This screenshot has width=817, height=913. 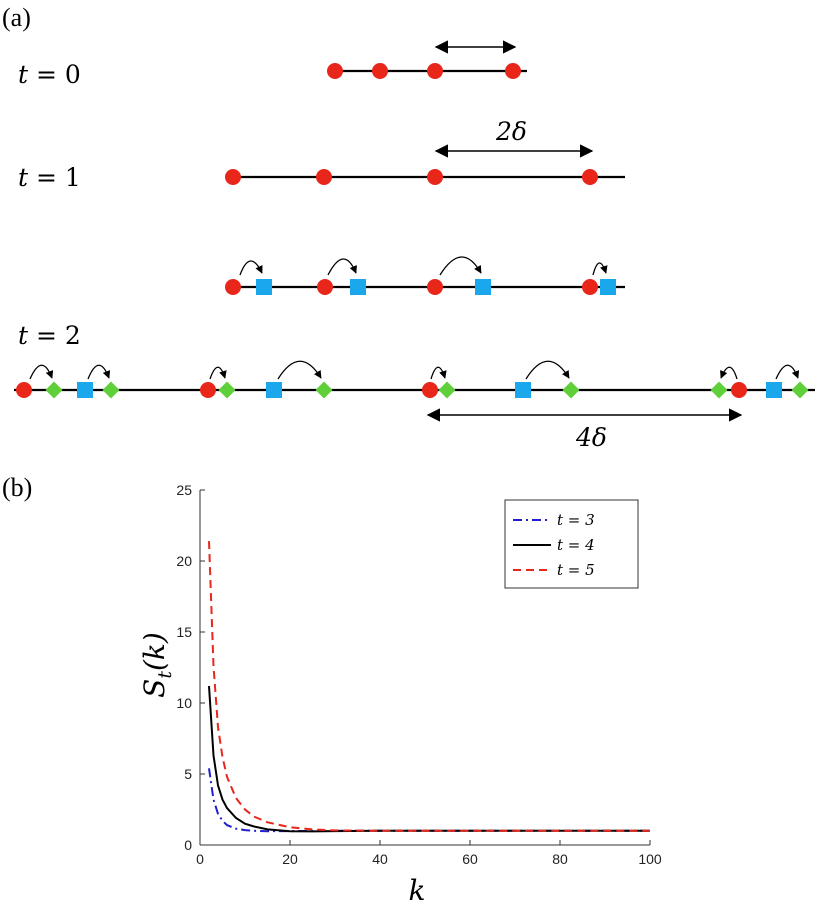 I want to click on x-axis-label: k, so click(x=417, y=890).